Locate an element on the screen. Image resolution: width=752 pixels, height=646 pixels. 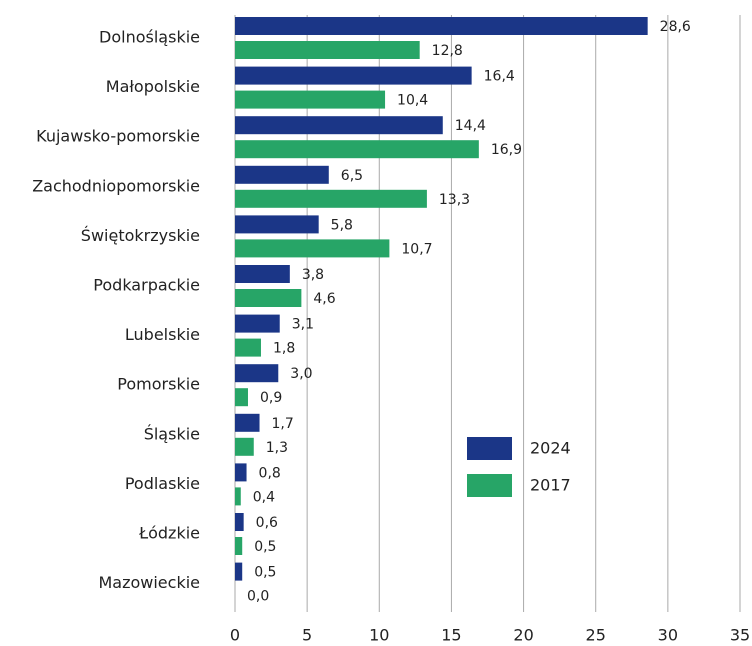
x-tick-label: 25 is located at coordinates (596, 635).